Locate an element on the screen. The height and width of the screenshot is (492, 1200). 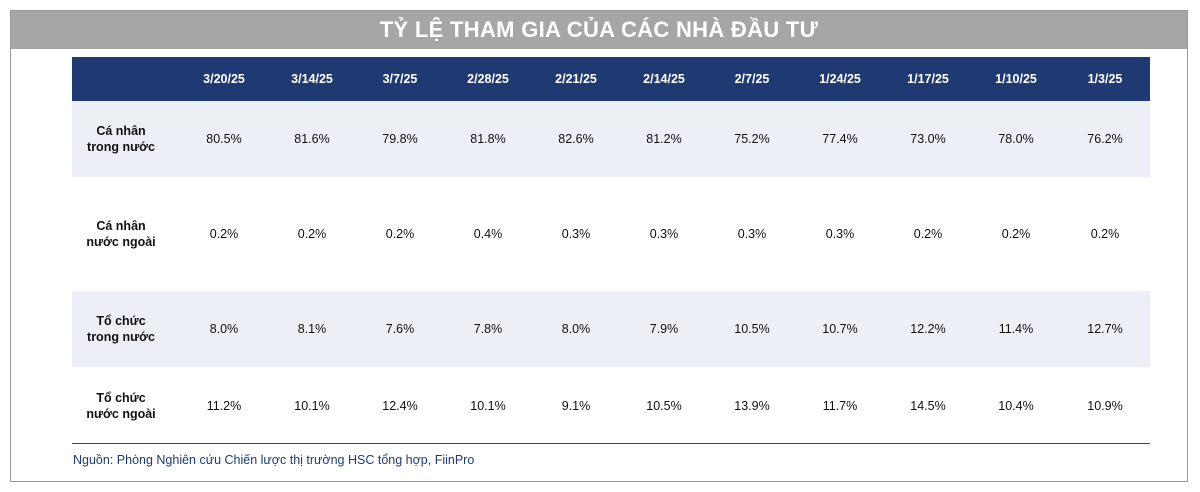
header-cell-date: 3/20/25 is located at coordinates (224, 79).